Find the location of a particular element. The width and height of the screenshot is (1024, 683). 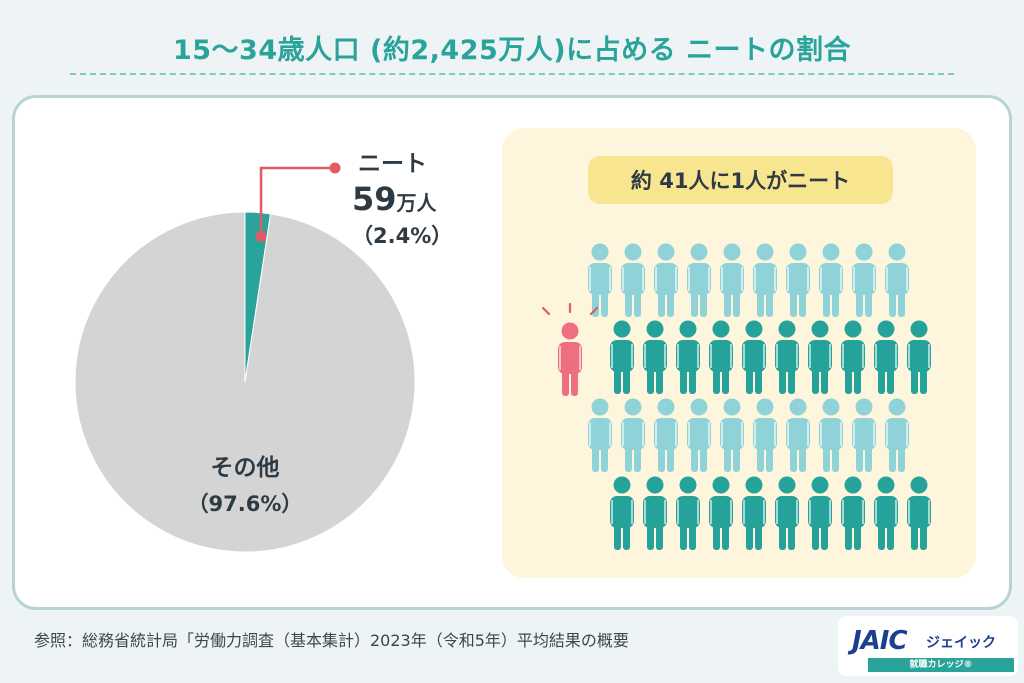

highlighted-person-icon is located at coordinates (570, 359).